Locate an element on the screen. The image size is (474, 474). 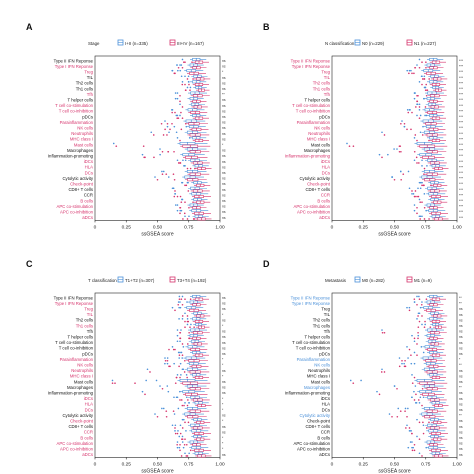
category-label: TIL is located at coordinates (90, 77).